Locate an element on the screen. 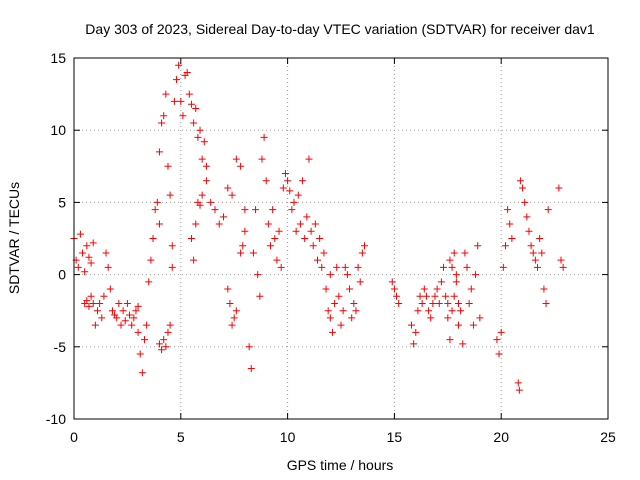 The image size is (640, 480). x-tick-label: 10 is located at coordinates (288, 437).